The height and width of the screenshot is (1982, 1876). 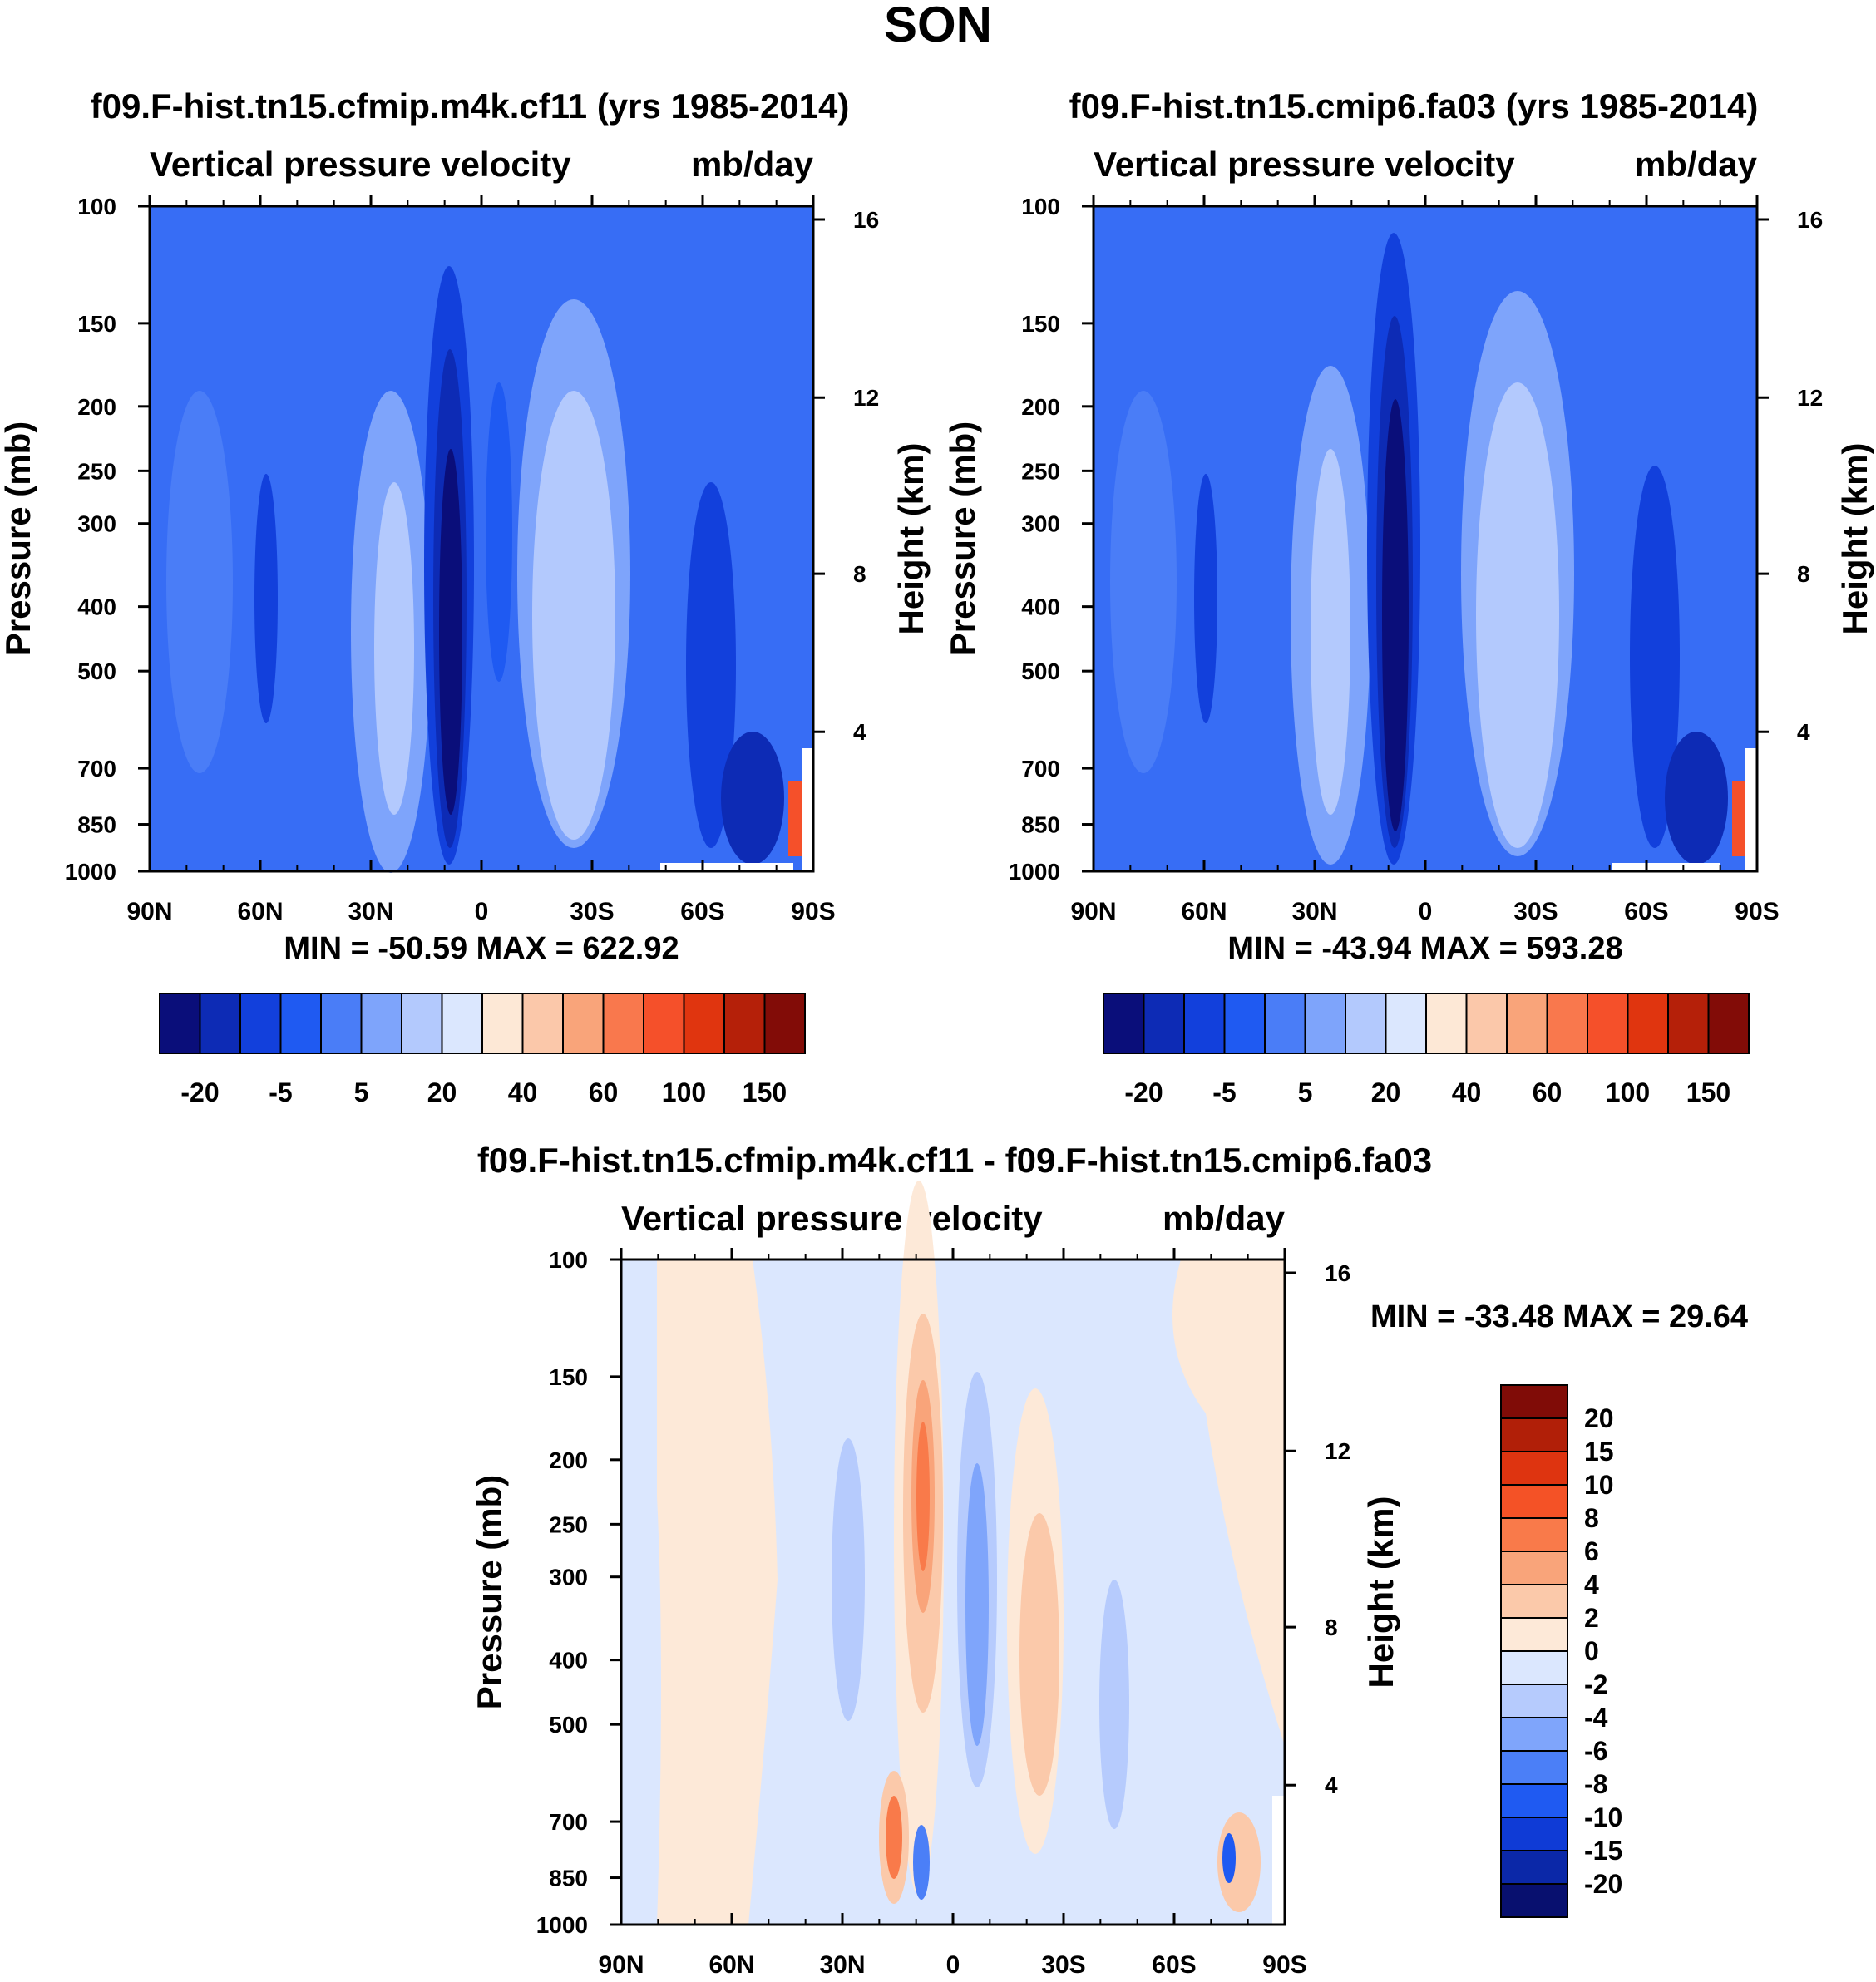 I want to click on x-tick-label: 90N, so click(x=621, y=1965).